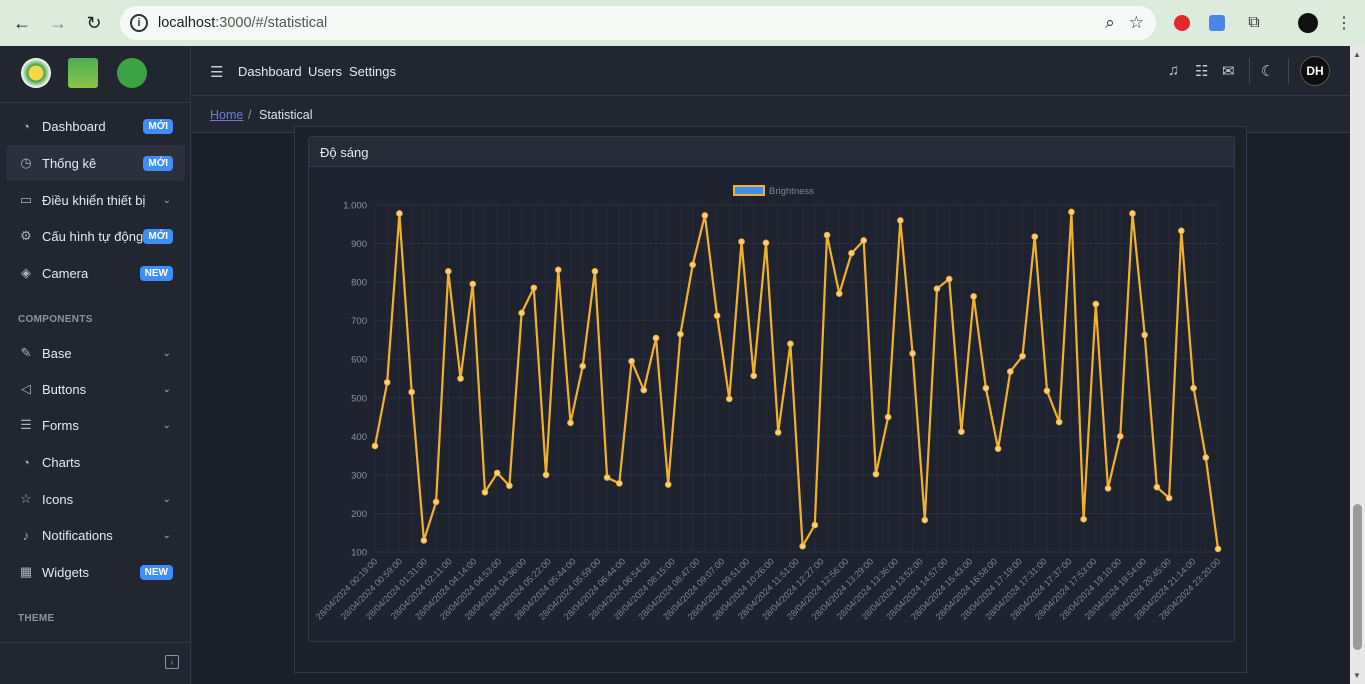 The width and height of the screenshot is (1365, 684). What do you see at coordinates (1357, 577) in the screenshot?
I see `scrollbar-thumb` at bounding box center [1357, 577].